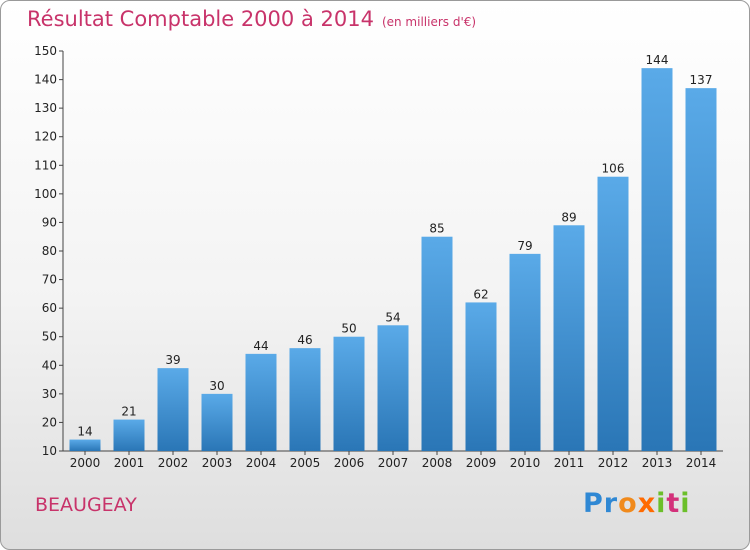 This screenshot has height=550, width=750. I want to click on data-label-2011: 89, so click(568, 217).